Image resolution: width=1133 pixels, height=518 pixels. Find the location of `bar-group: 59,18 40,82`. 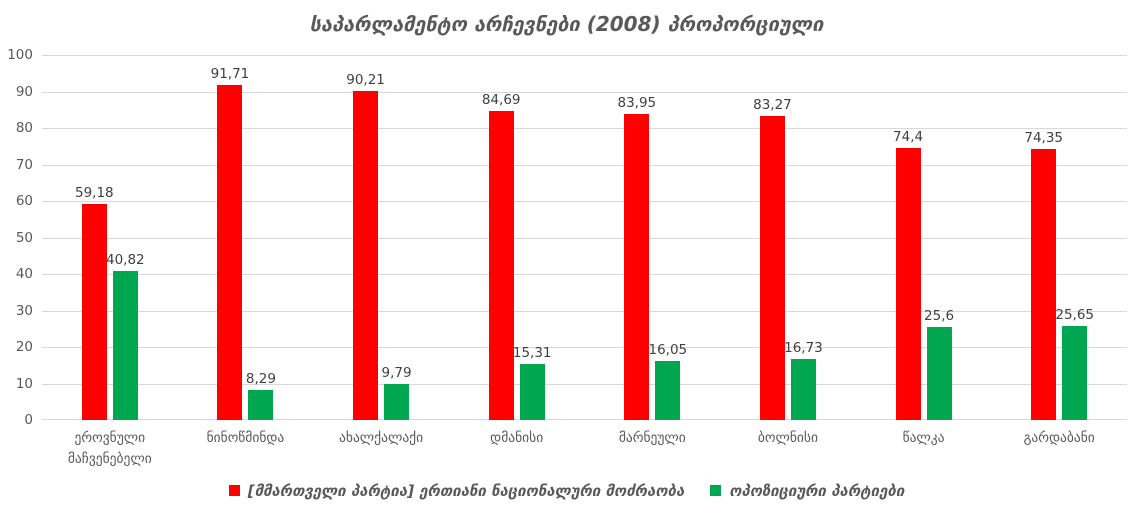

bar-group: 59,18 40,82 is located at coordinates (110, 237).